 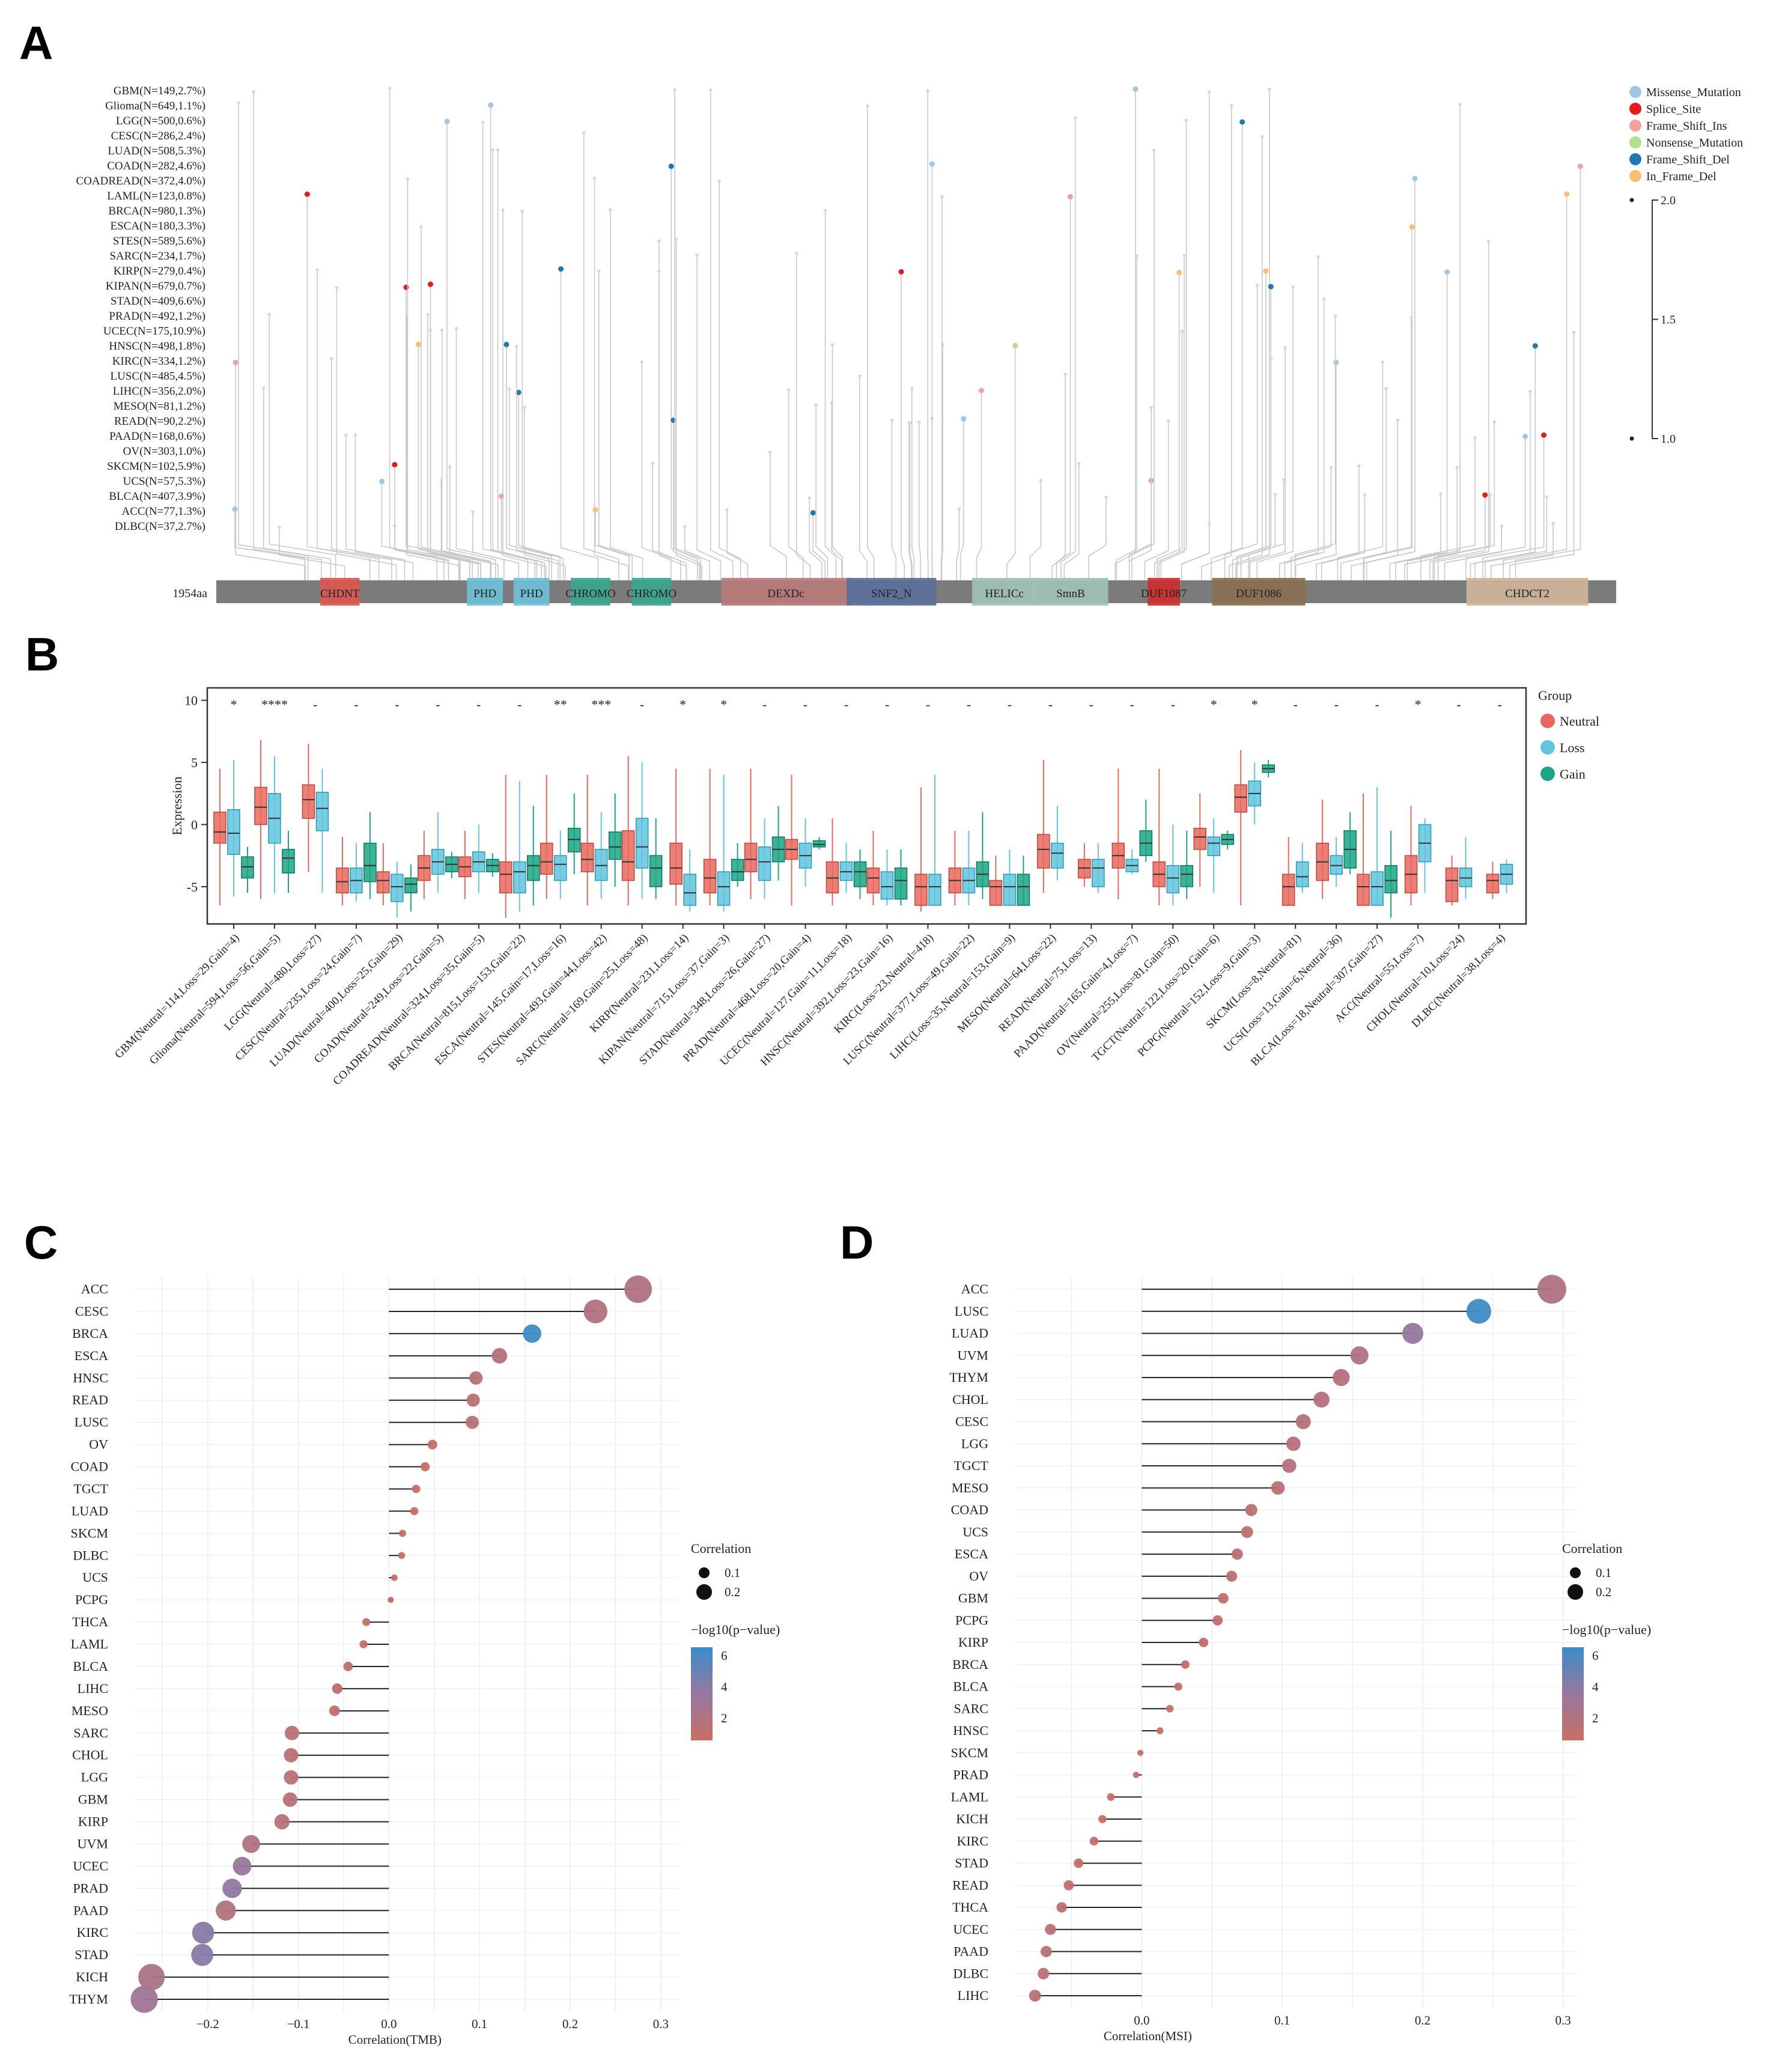 What do you see at coordinates (41, 1243) in the screenshot?
I see `panel-label-c: C` at bounding box center [41, 1243].